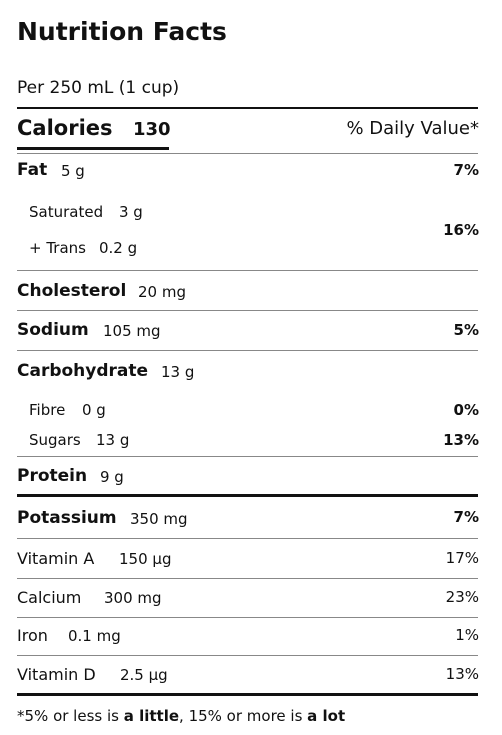 The image size is (502, 735). I want to click on iron-amount: 0.1 mg, so click(94, 636).